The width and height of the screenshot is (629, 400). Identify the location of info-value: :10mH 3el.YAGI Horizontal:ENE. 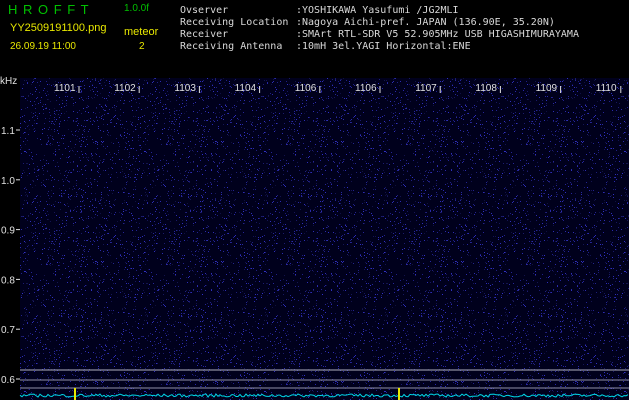
(383, 46).